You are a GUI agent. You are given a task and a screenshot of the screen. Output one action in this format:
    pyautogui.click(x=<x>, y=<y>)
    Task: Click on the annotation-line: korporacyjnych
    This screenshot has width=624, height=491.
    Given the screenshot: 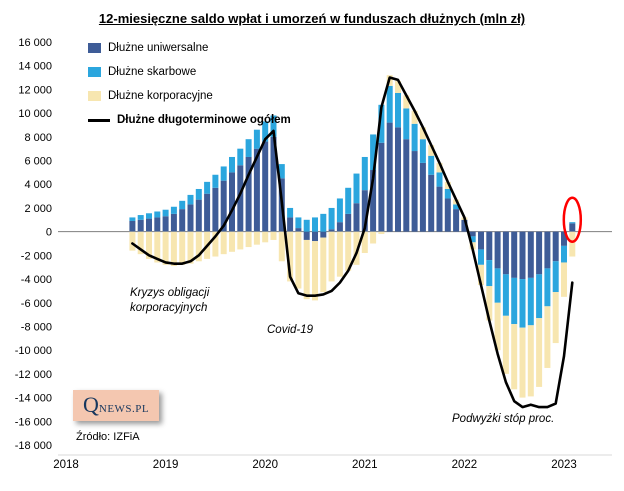 What is the action you would take?
    pyautogui.click(x=169, y=308)
    